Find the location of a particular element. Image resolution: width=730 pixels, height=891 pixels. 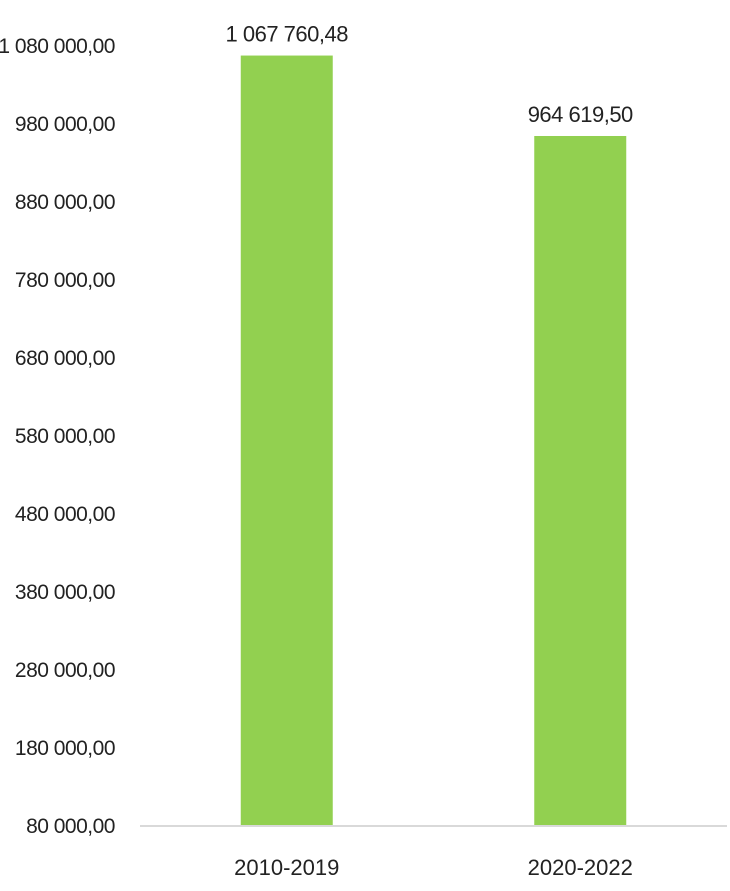

y-tick-label: 680 000,00 is located at coordinates (65, 358).